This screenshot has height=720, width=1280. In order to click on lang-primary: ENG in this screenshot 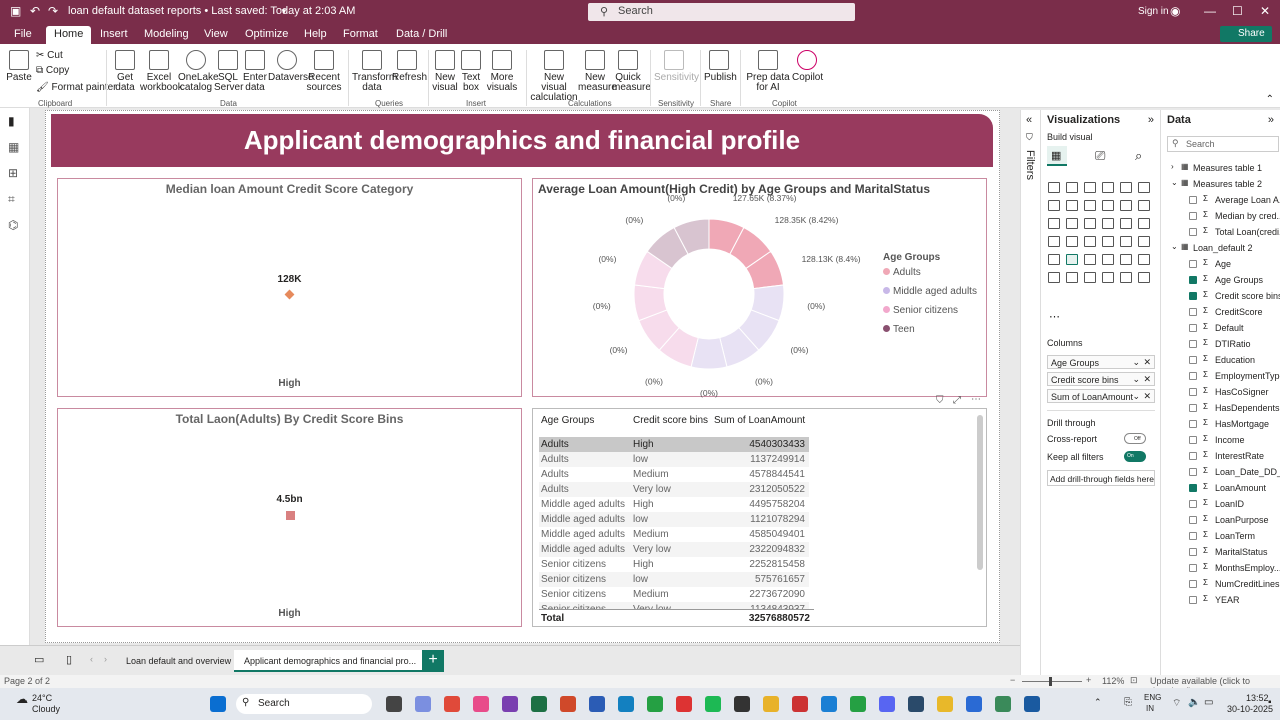, I will do `click(1152, 697)`.